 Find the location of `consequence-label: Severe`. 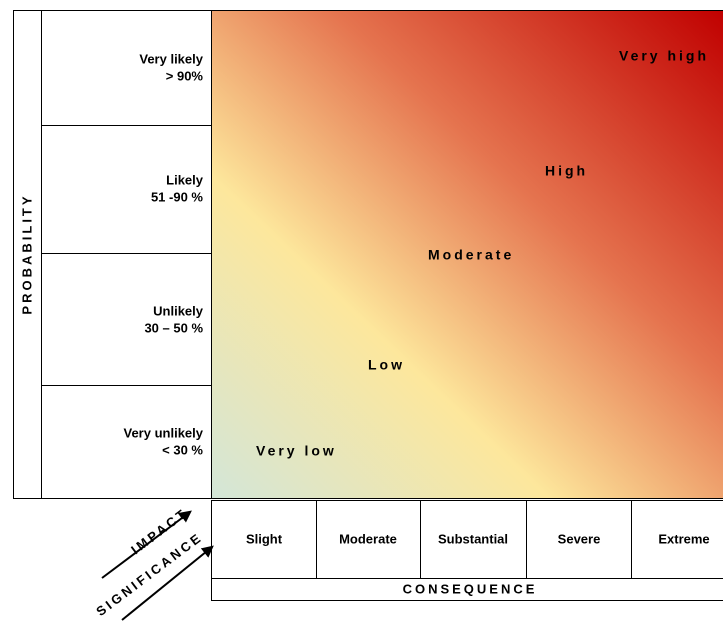

consequence-label: Severe is located at coordinates (579, 538).